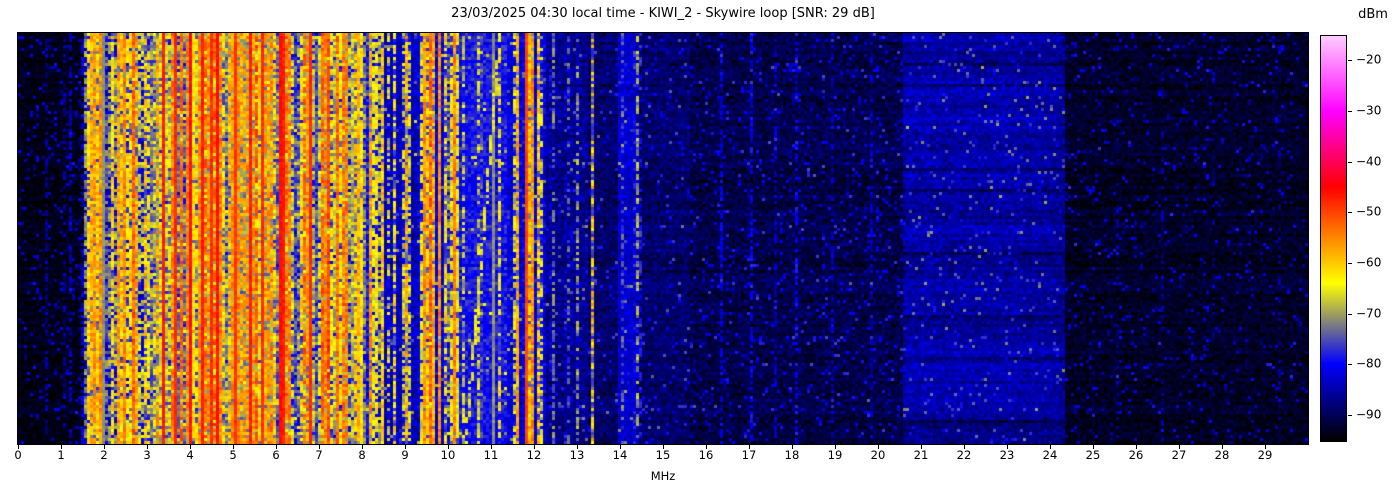  I want to click on colorbar-tick-label: −20, so click(1369, 60).